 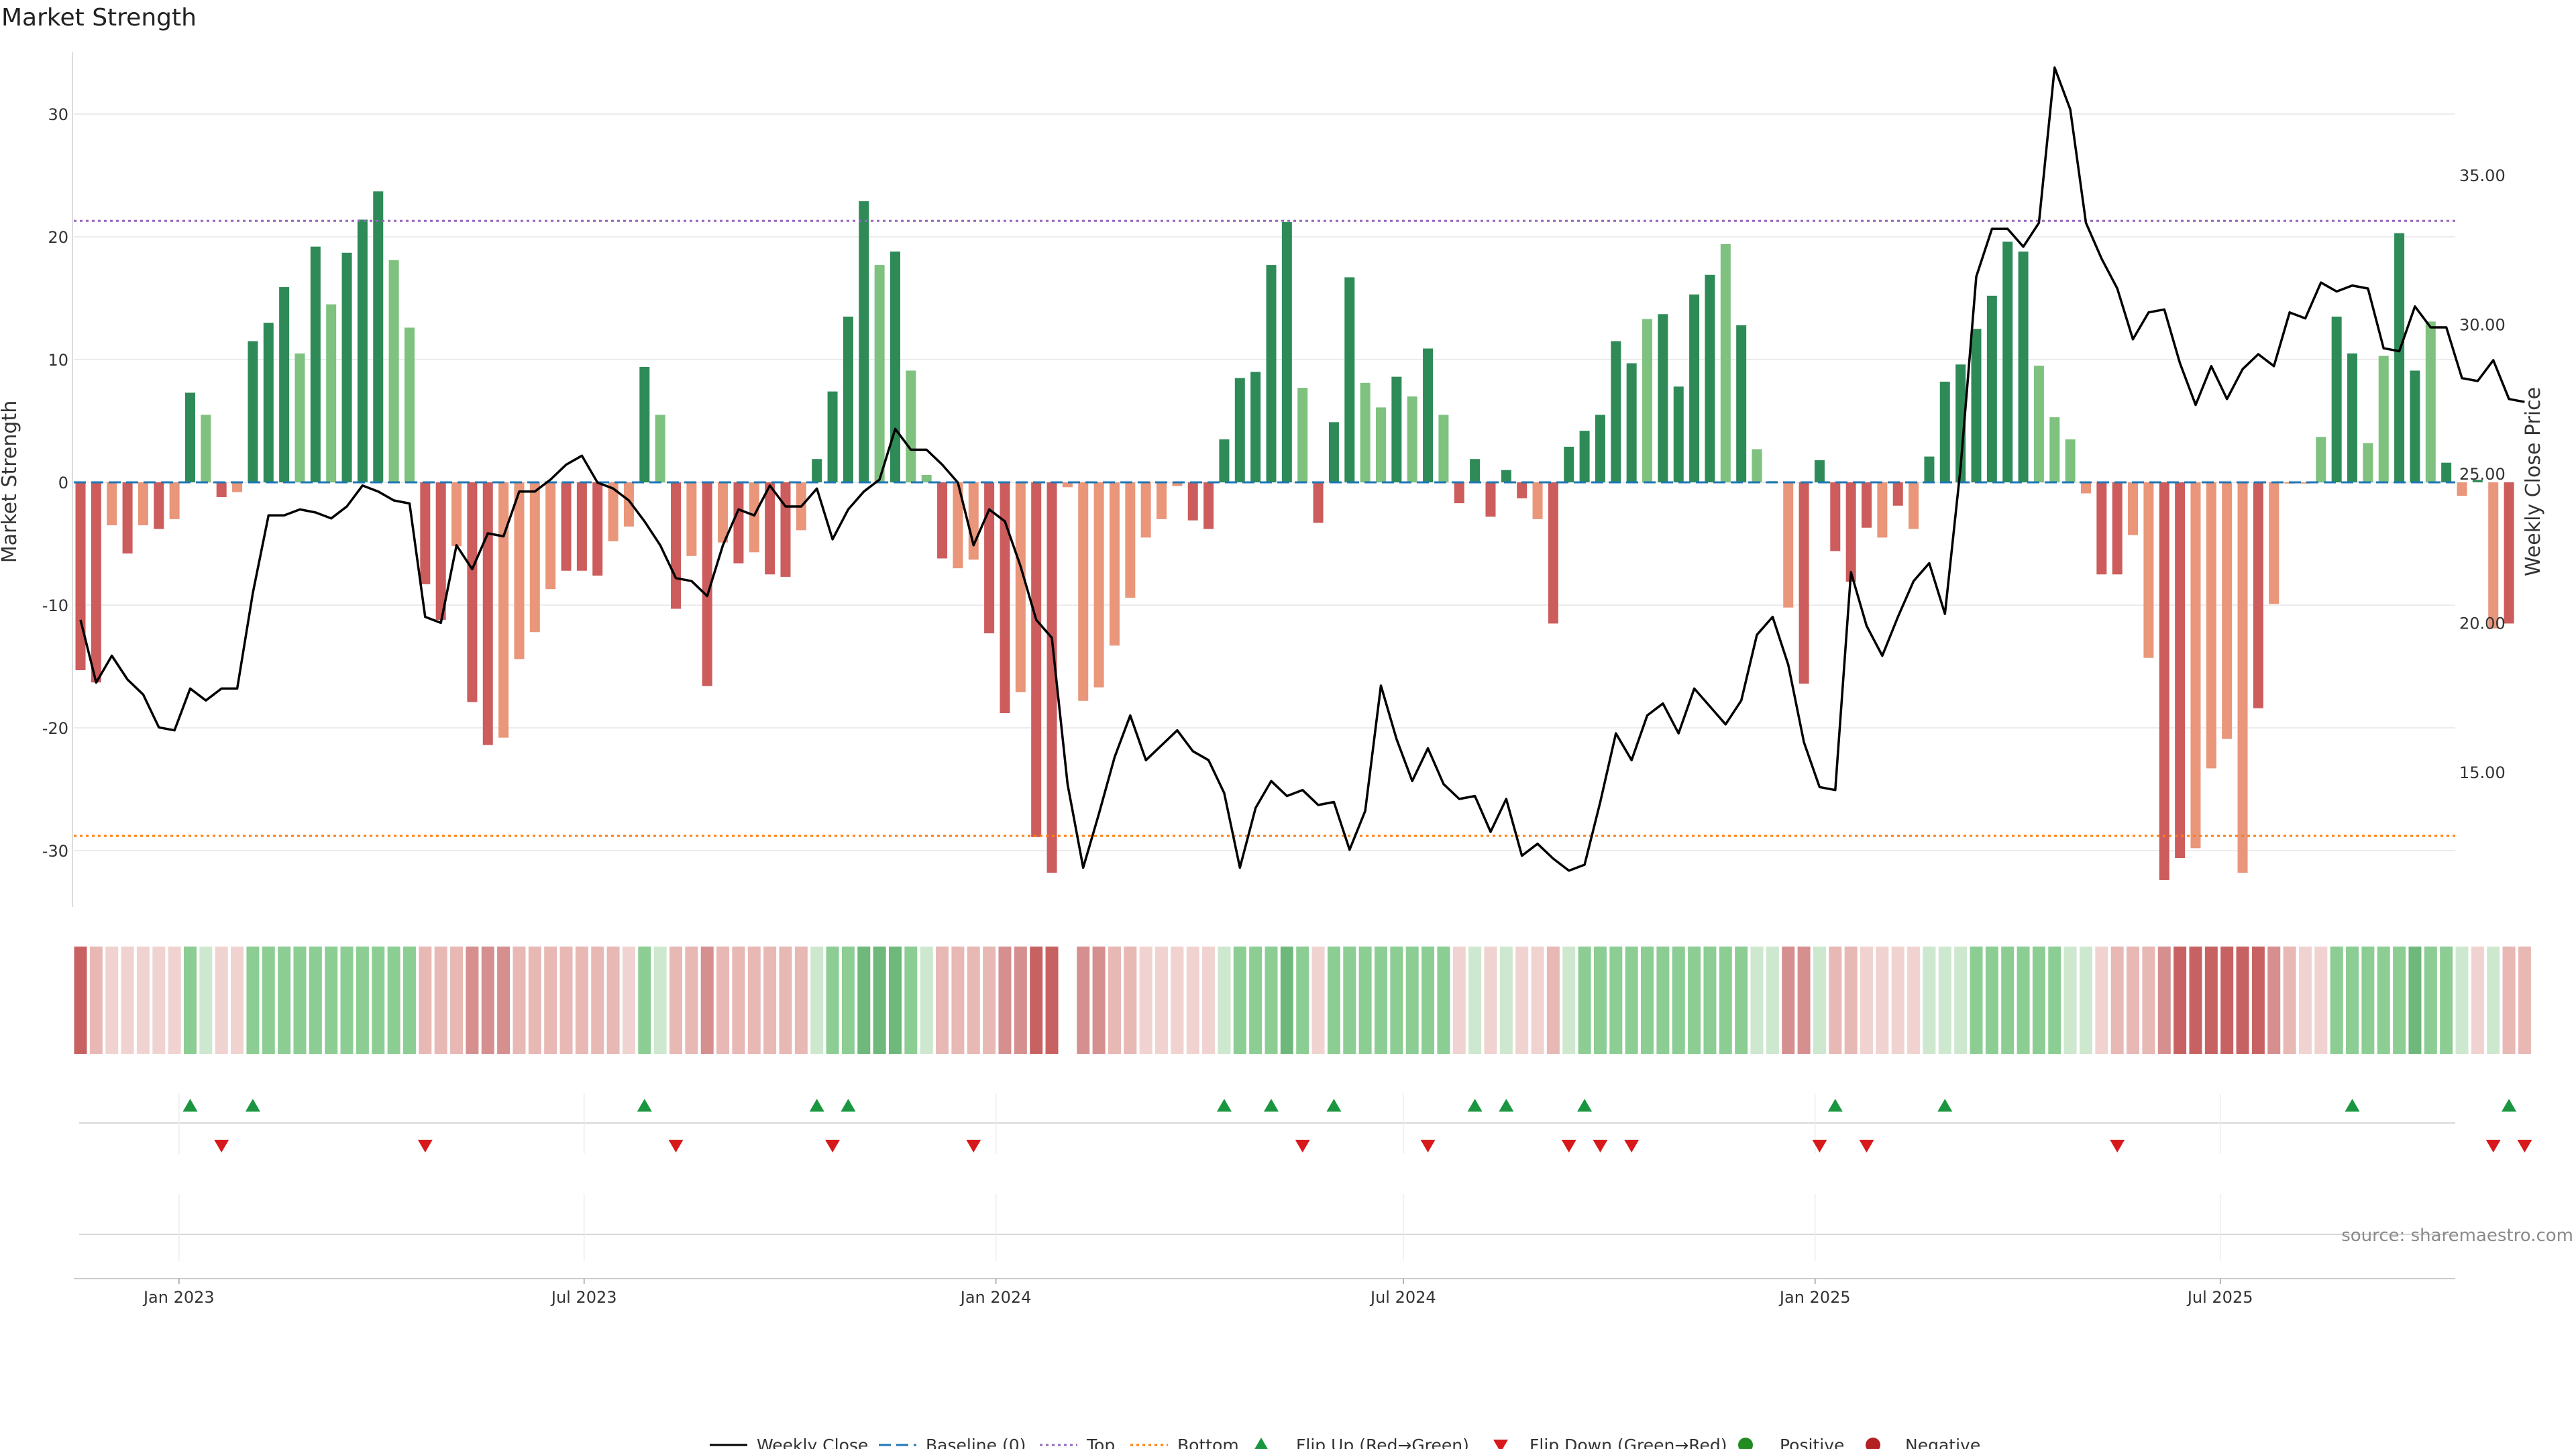 I want to click on flip-up-marker, so click(x=2509, y=1105).